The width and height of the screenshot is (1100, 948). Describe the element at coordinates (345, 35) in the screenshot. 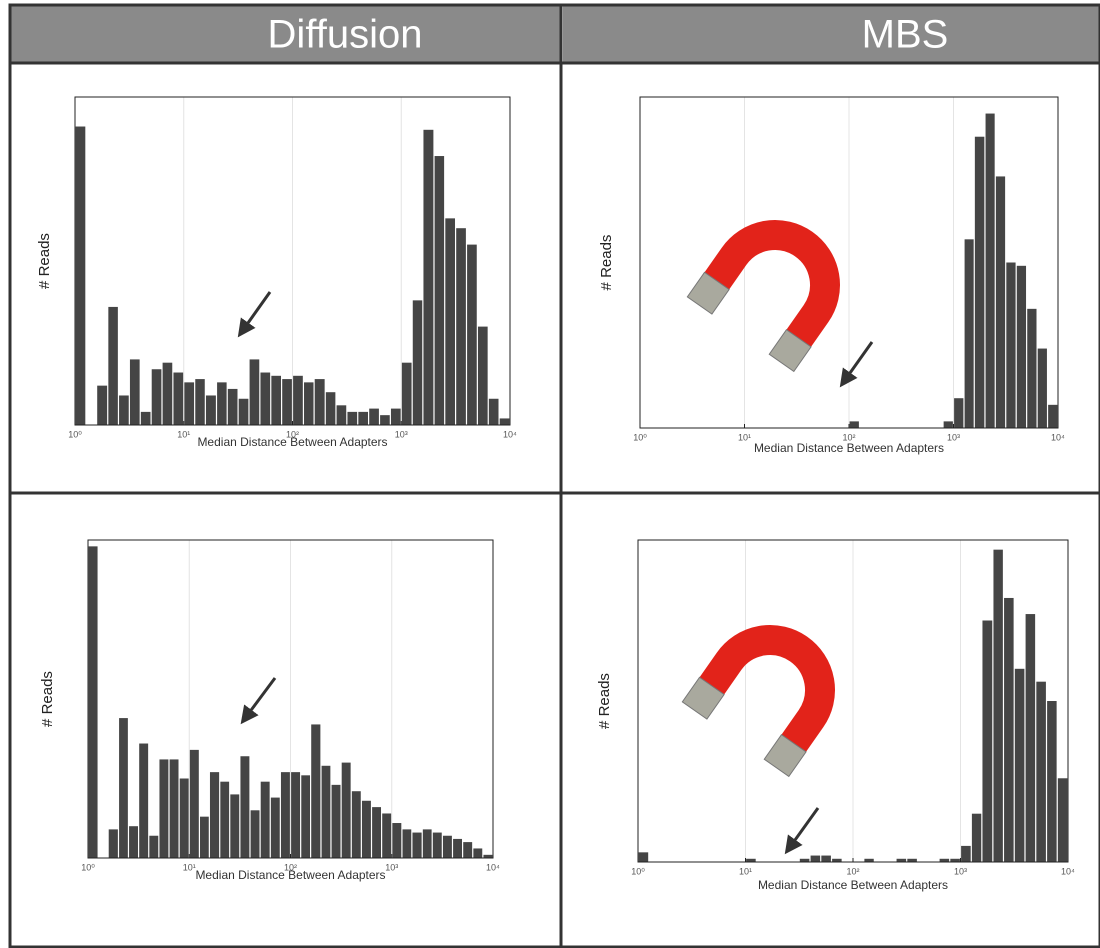

I see `column-header: Diffusion` at that location.